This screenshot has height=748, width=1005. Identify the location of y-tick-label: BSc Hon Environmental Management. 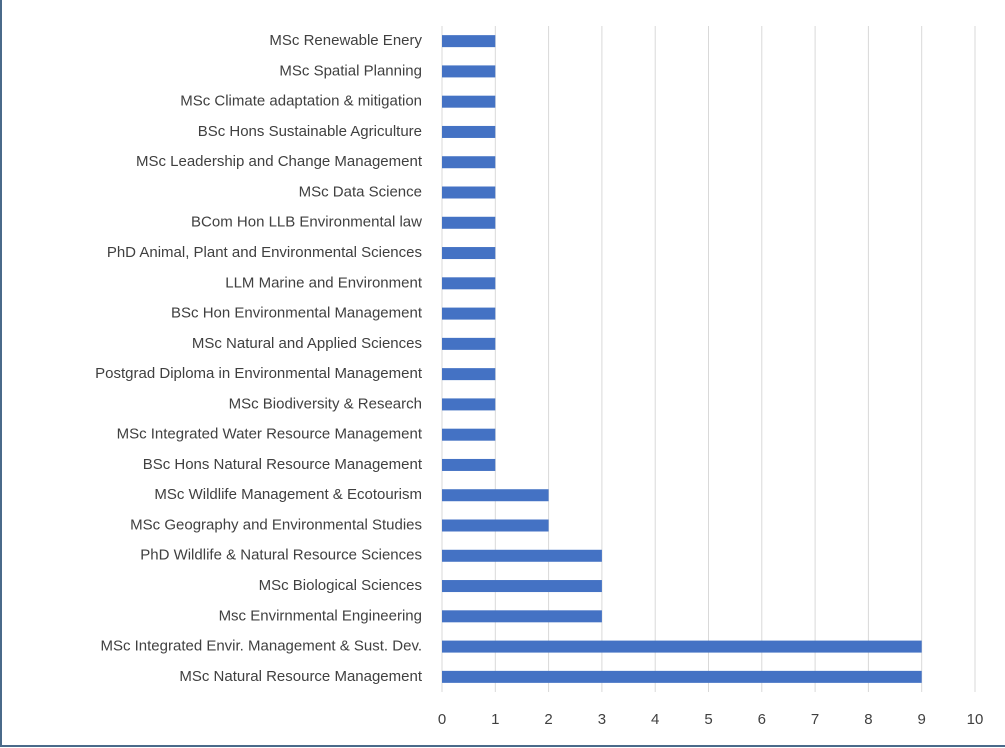
(297, 313).